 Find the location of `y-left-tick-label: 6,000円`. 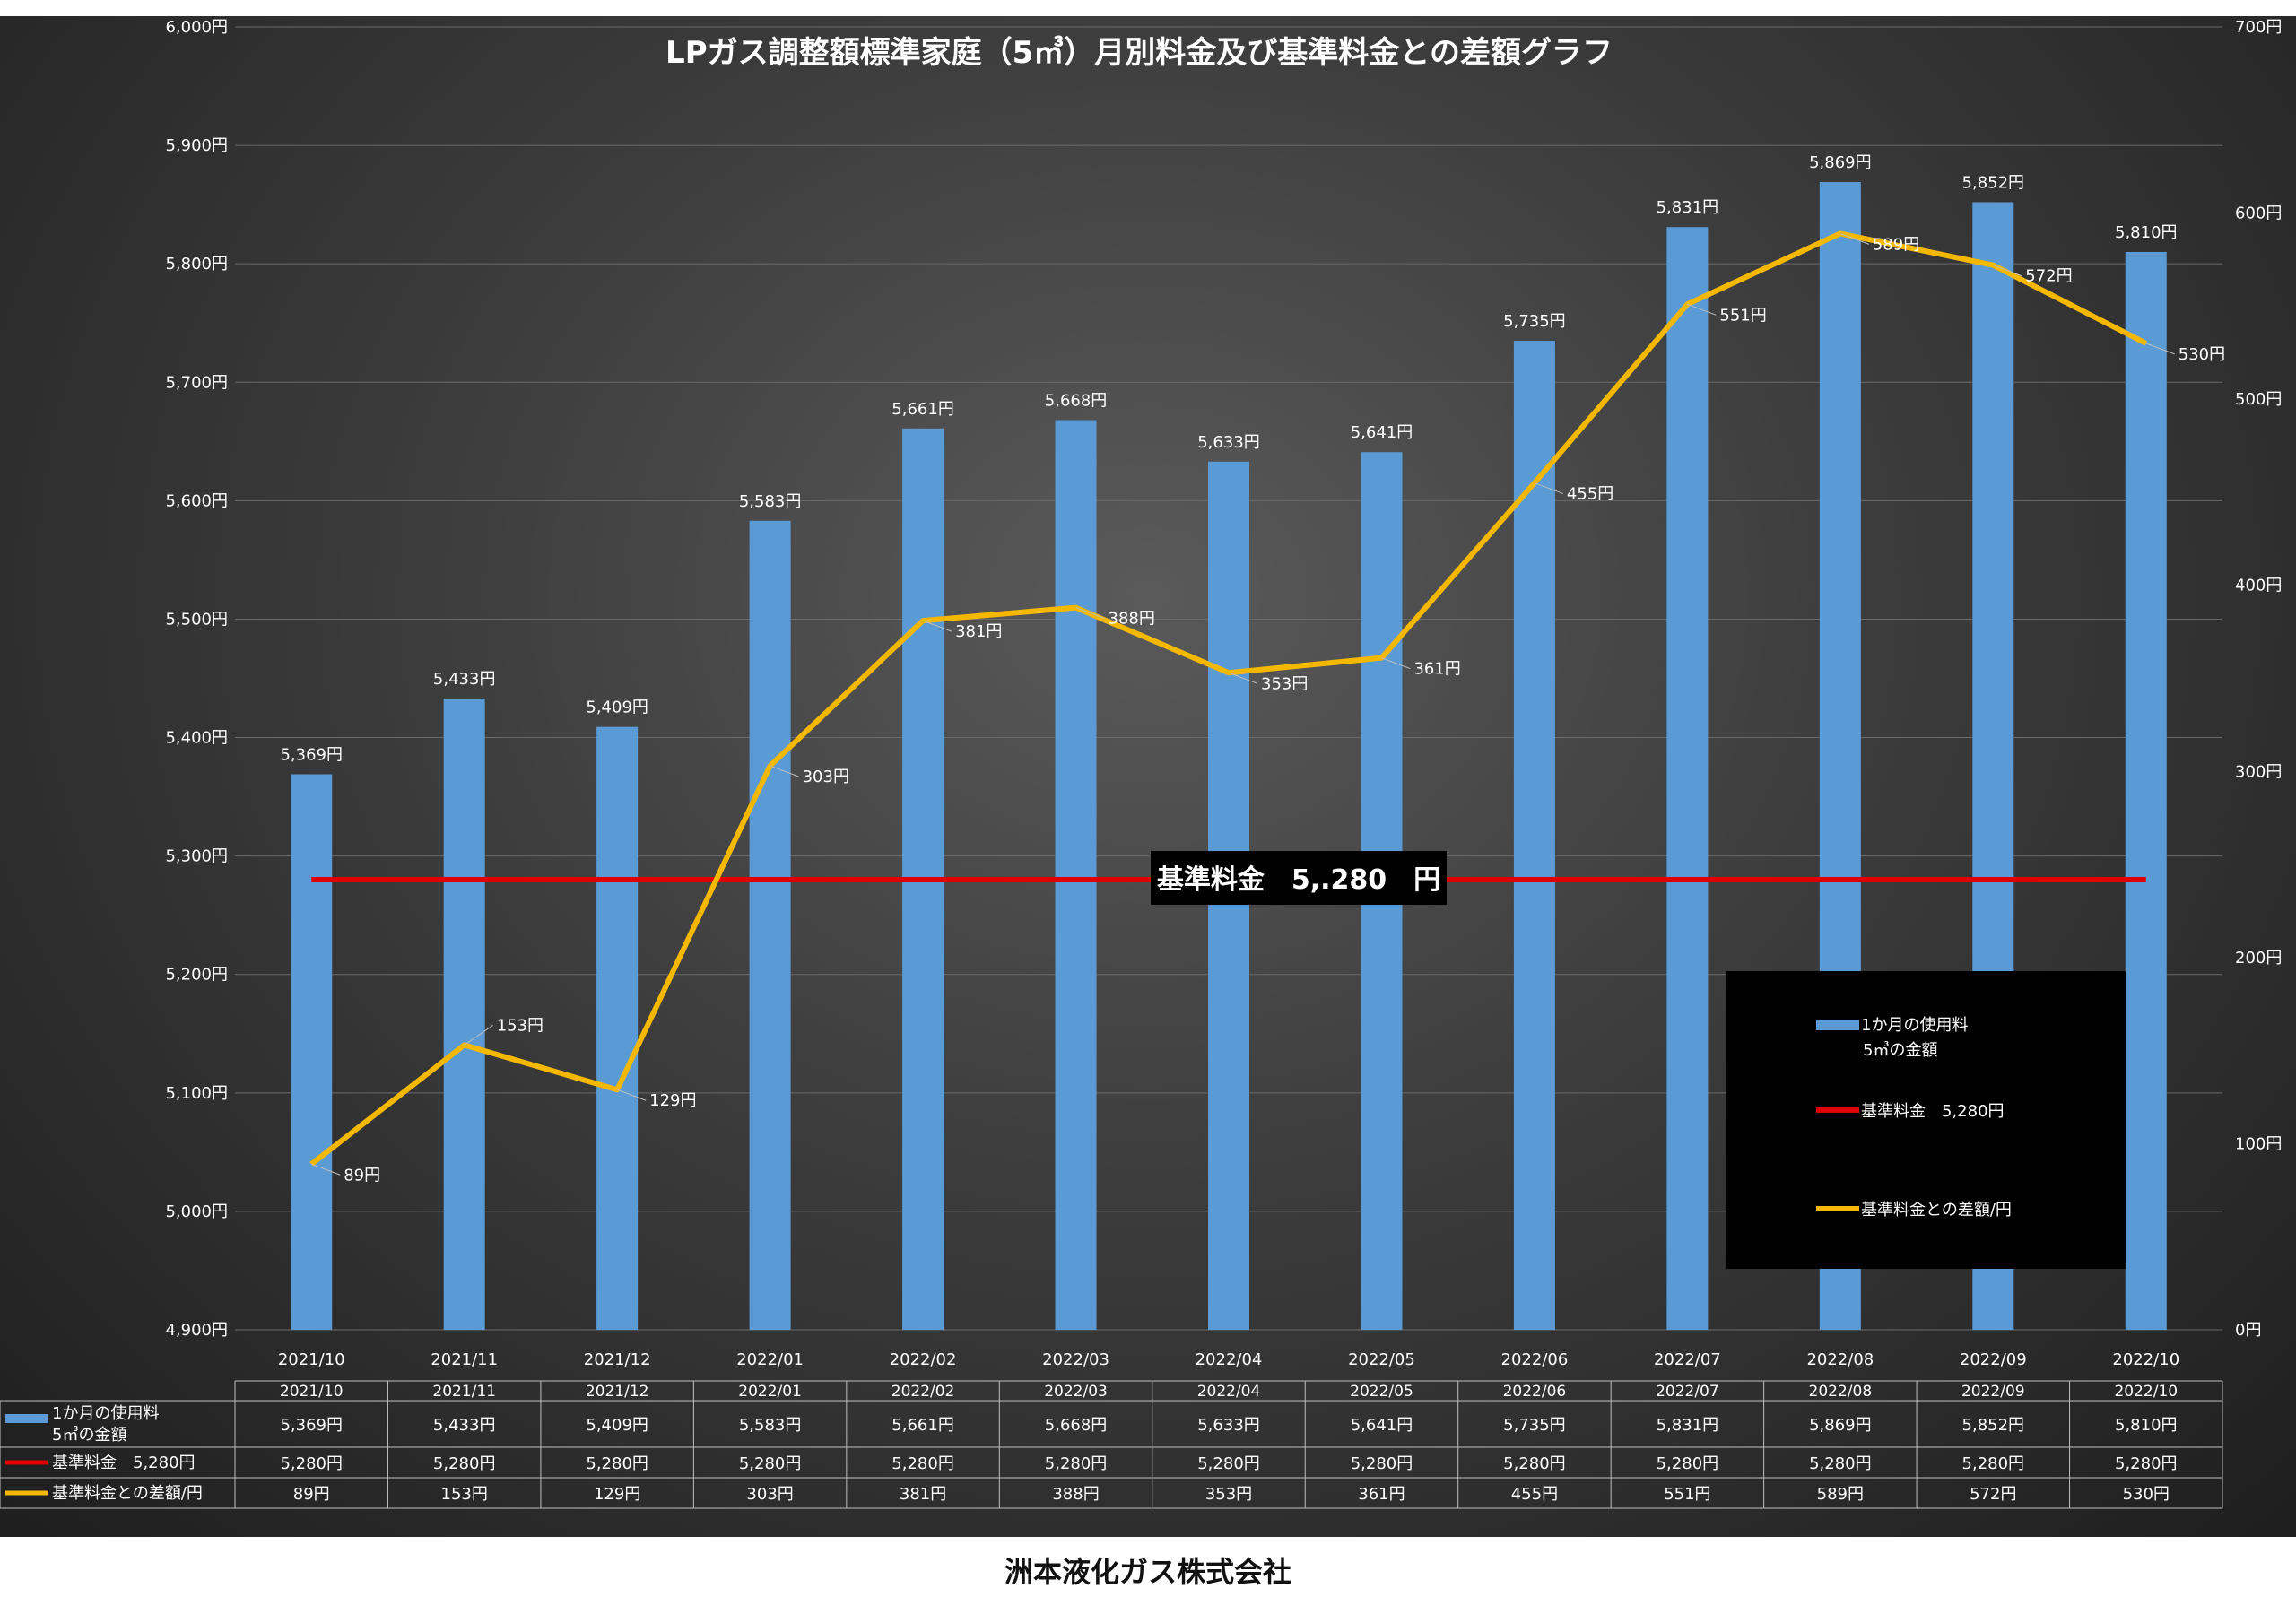

y-left-tick-label: 6,000円 is located at coordinates (196, 27).